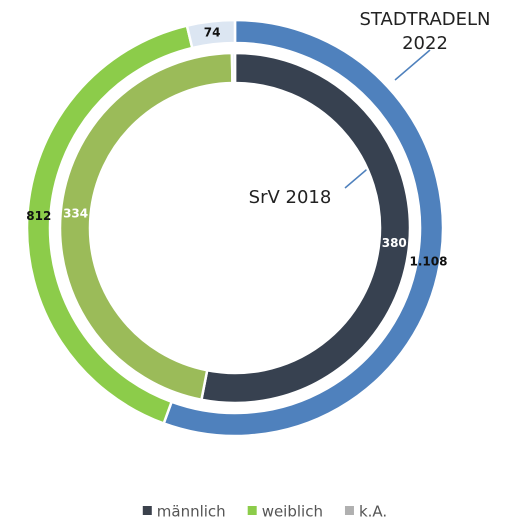 The height and width of the screenshot is (524, 531). I want to click on data-label: 74, so click(212, 32).